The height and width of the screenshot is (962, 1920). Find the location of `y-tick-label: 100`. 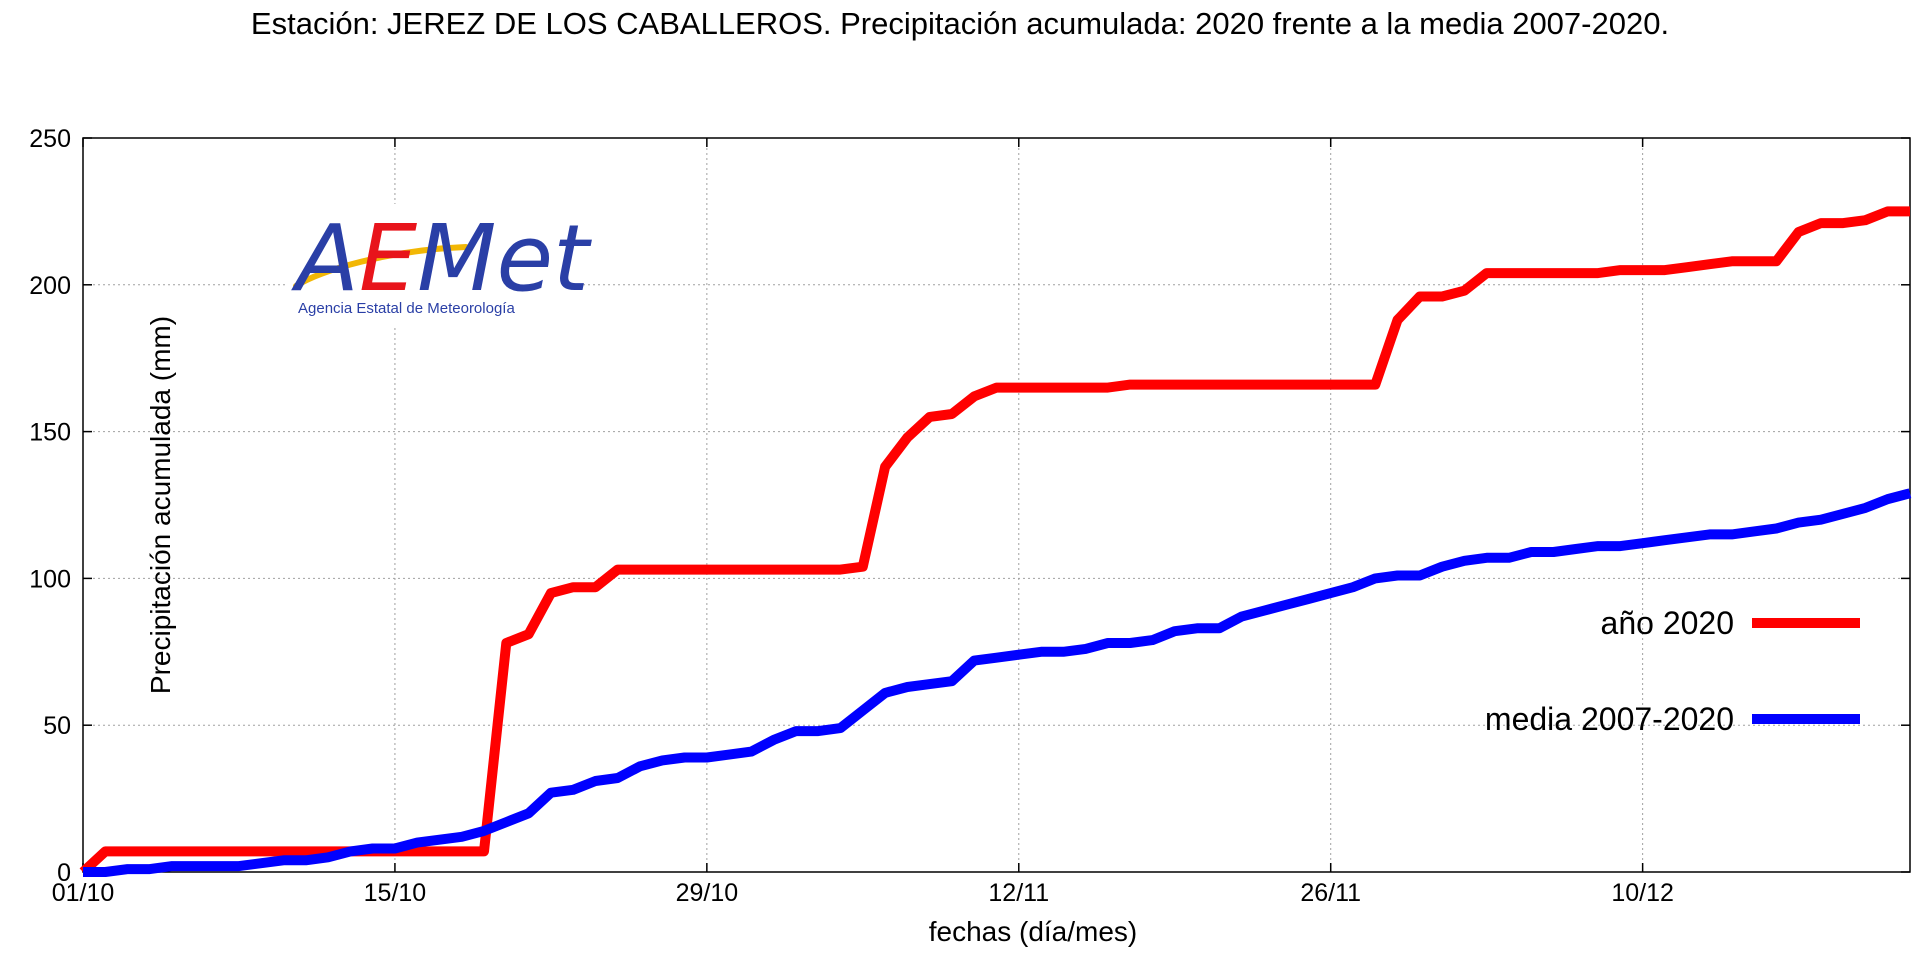

y-tick-label: 100 is located at coordinates (50, 579).